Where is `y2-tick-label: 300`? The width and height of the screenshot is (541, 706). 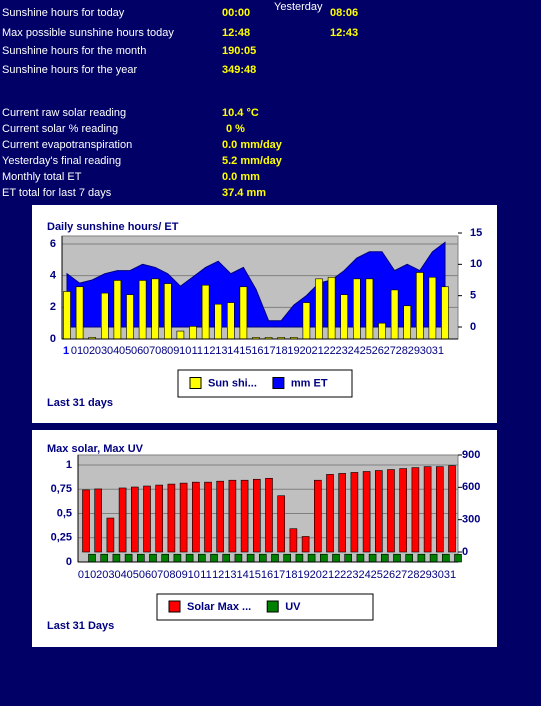
y2-tick-label: 300 is located at coordinates (471, 520).